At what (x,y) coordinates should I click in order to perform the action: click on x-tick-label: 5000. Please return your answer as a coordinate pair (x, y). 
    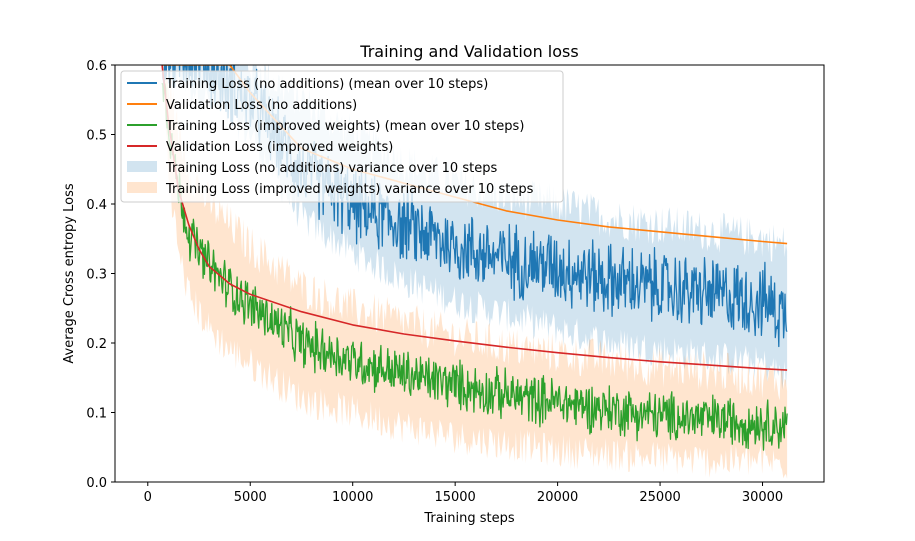
    Looking at the image, I should click on (250, 497).